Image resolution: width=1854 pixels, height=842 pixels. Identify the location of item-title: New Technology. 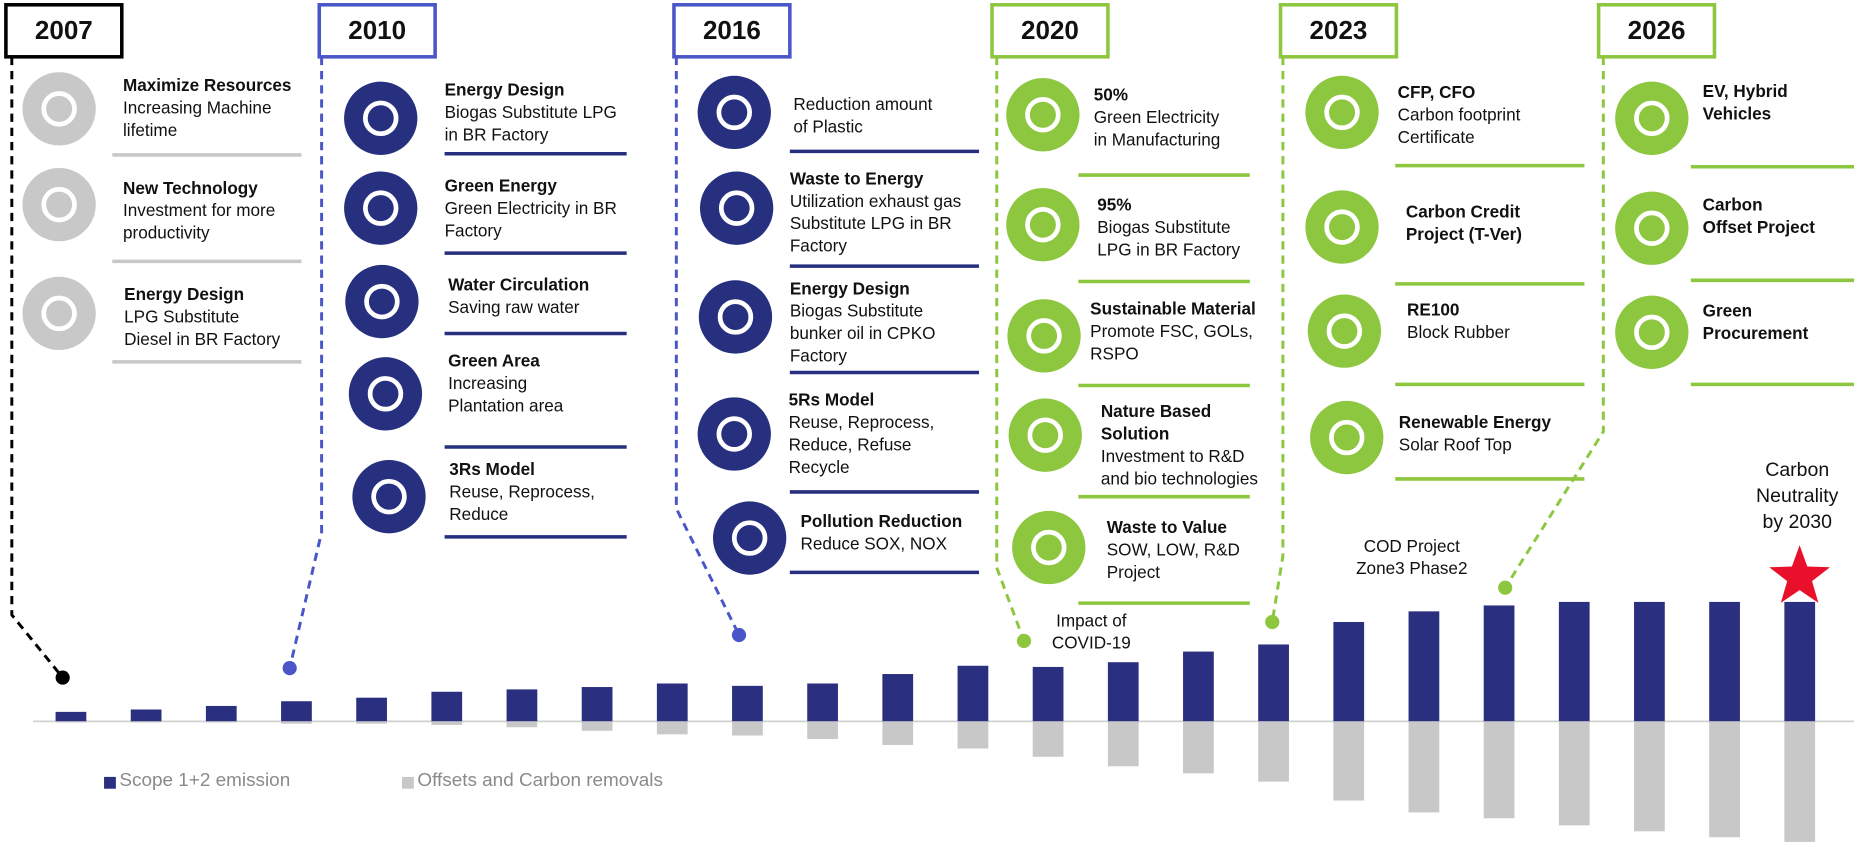
(190, 188).